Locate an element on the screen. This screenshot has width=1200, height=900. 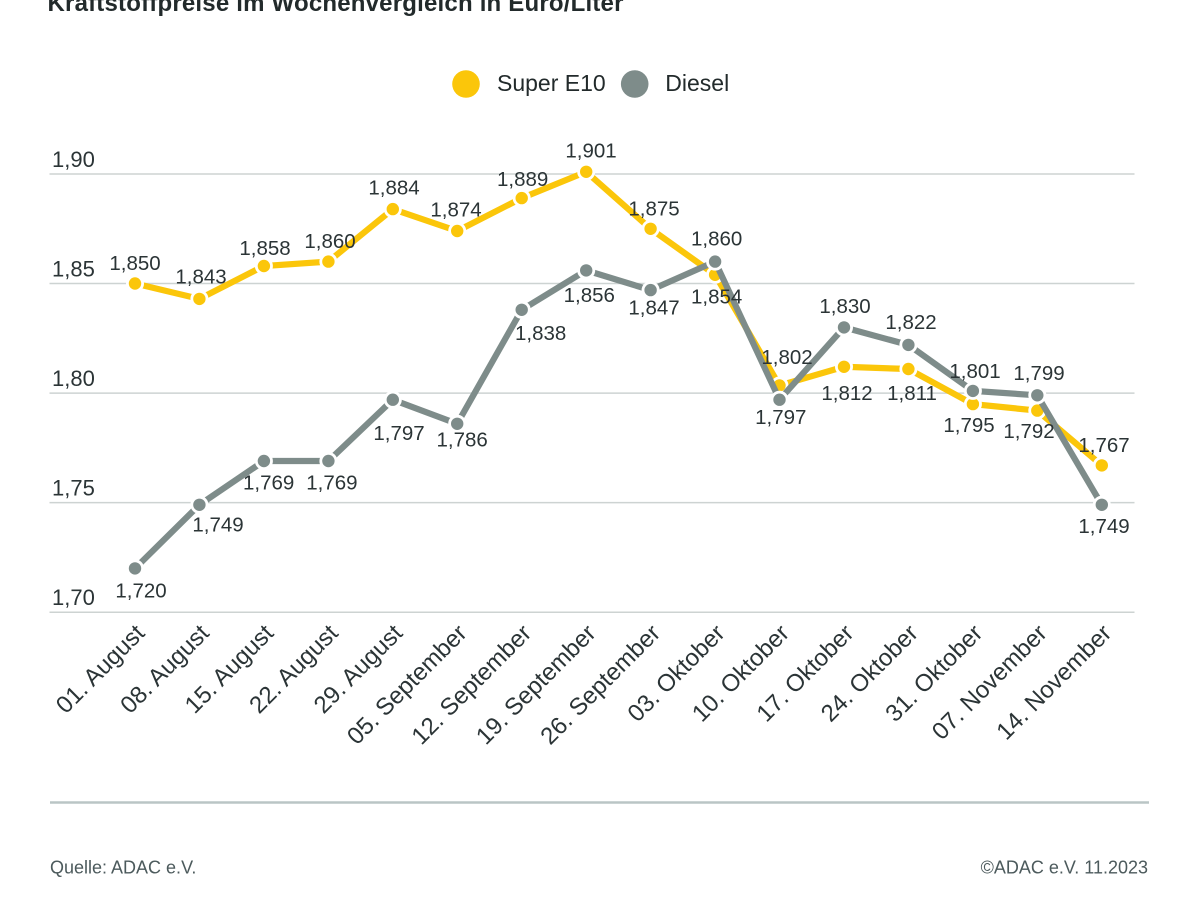
svg-text: Super E10 is located at coordinates (551, 83).